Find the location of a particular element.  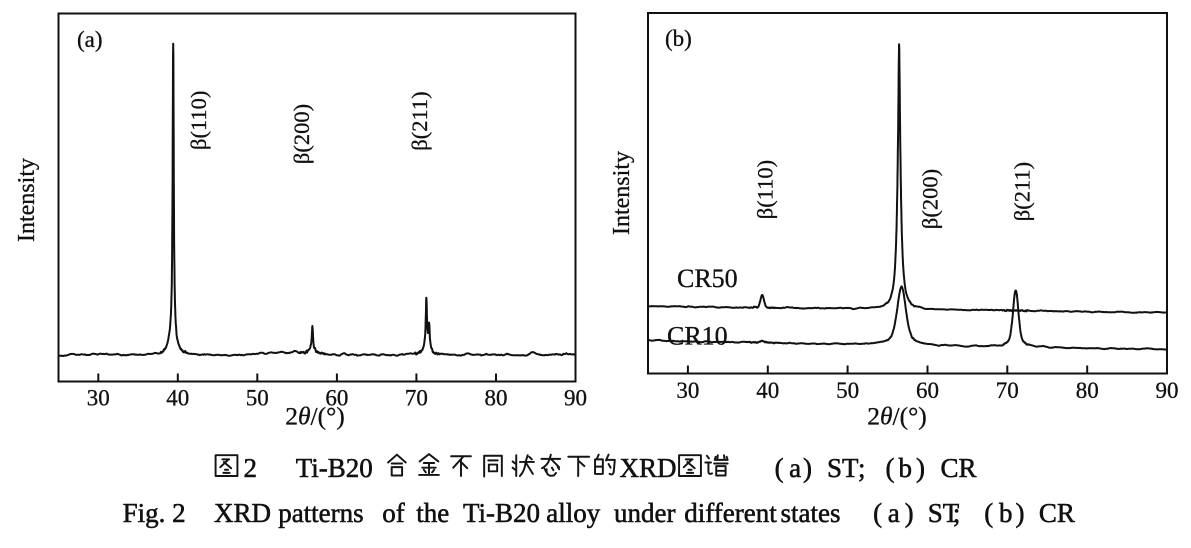

svg-text: states is located at coordinates (811, 513).